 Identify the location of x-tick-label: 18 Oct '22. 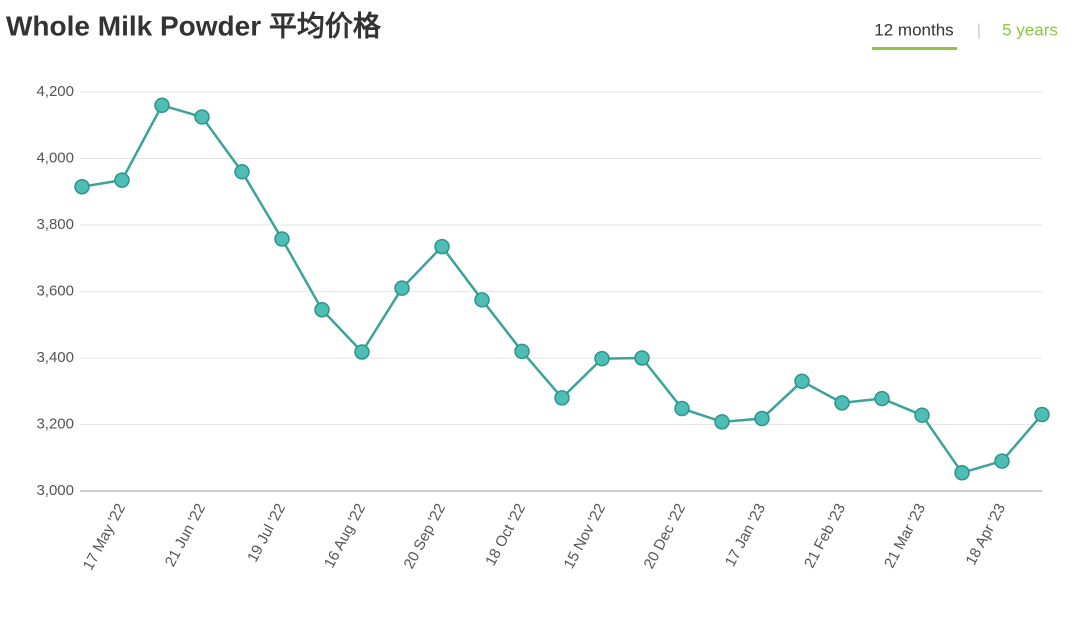
(505, 535).